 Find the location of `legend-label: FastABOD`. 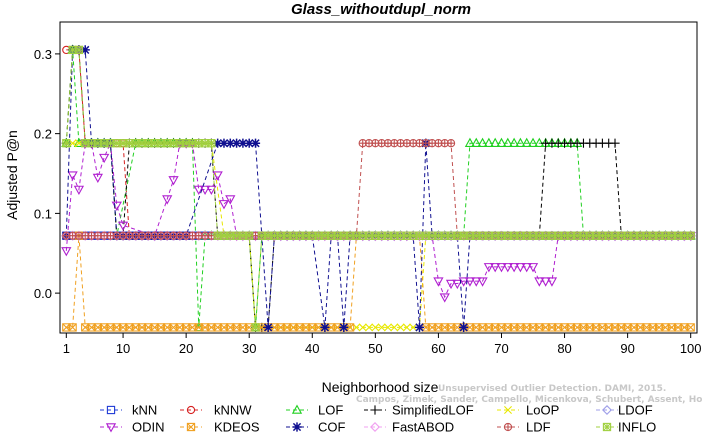

legend-label: FastABOD is located at coordinates (423, 427).